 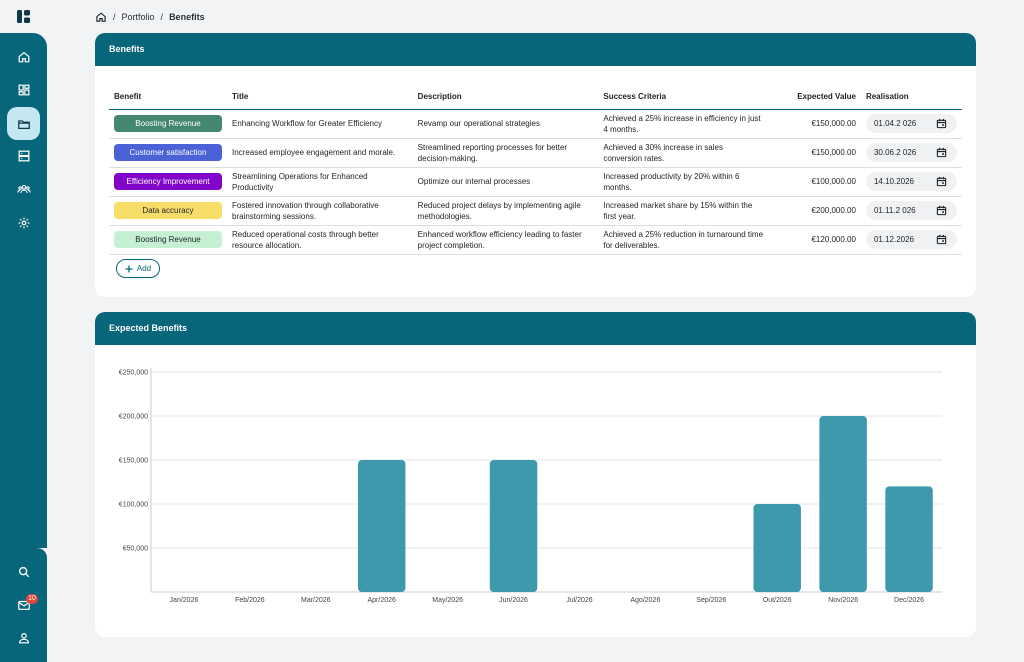 I want to click on folder-icon, so click(x=23, y=124).